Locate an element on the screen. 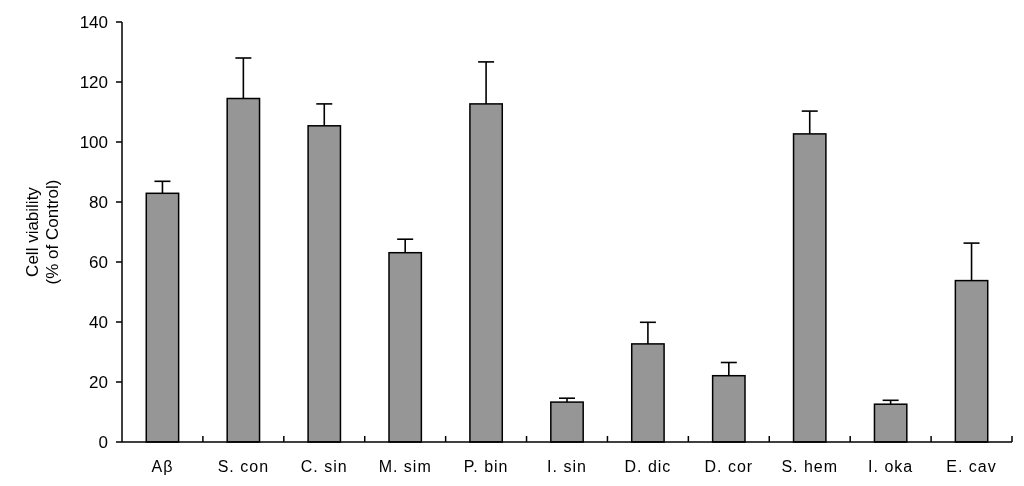  x-tick-label: P. bin is located at coordinates (486, 466).